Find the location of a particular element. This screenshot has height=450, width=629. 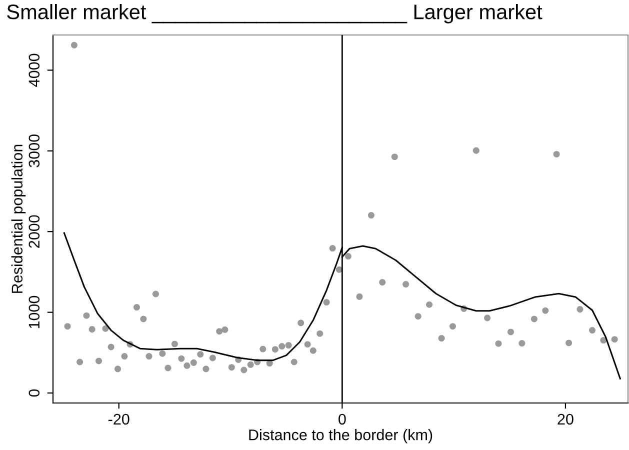

y-axis-title: Residential population is located at coordinates (18, 218).